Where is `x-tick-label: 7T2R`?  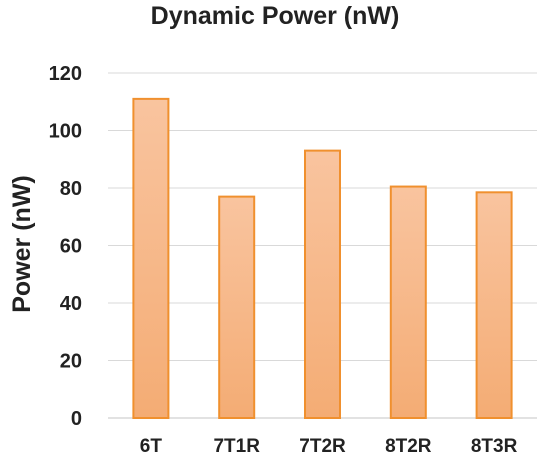
x-tick-label: 7T2R is located at coordinates (322, 446).